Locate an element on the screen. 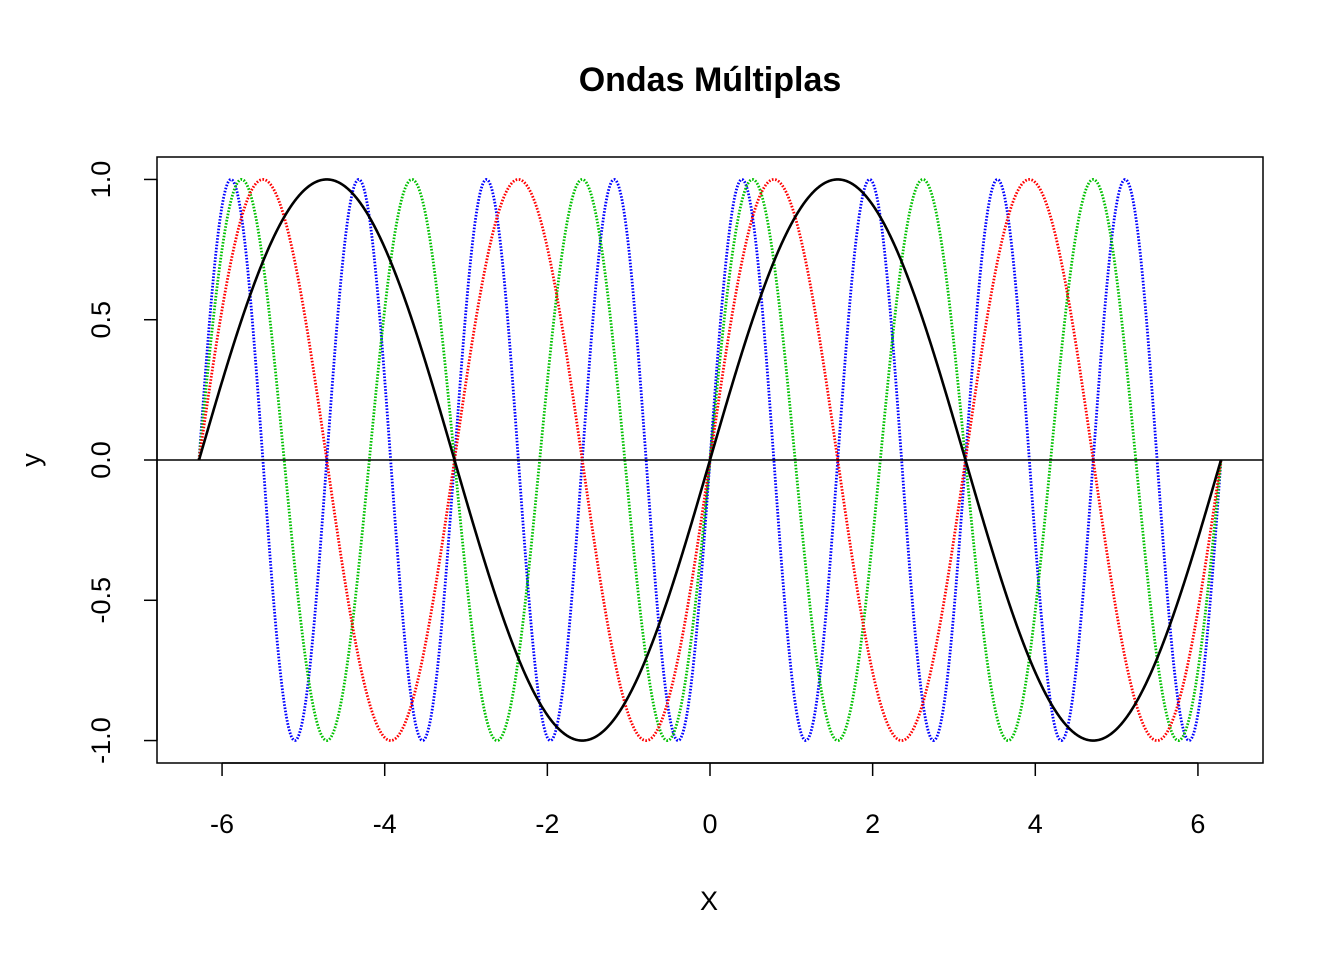  x-tick-label: -4 is located at coordinates (385, 824).